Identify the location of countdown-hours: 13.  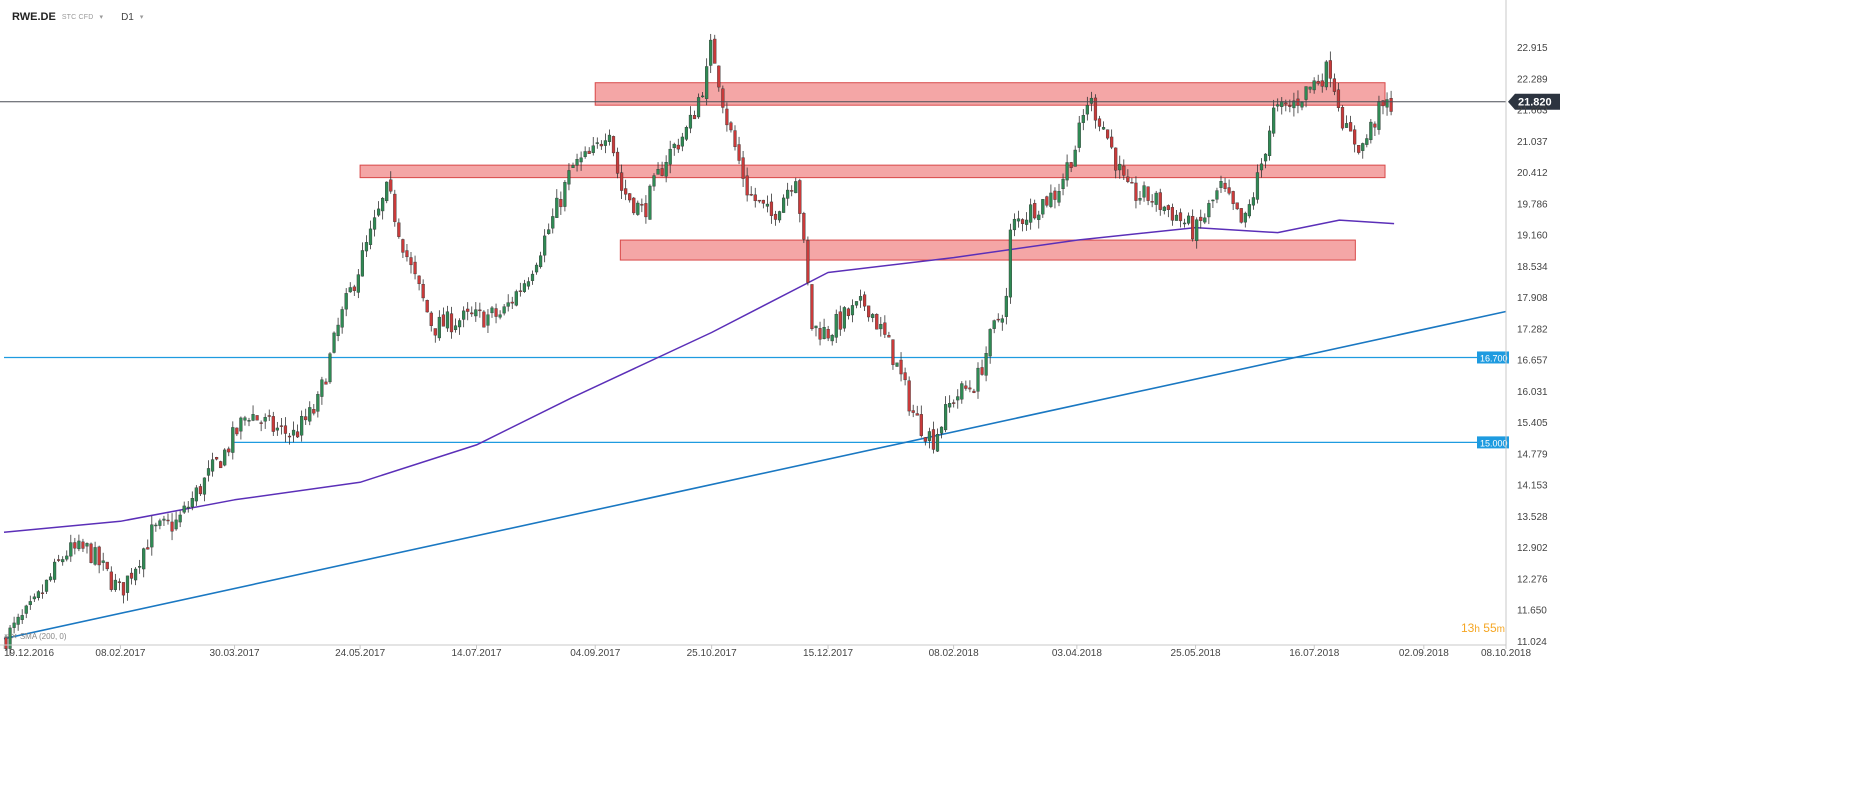
(1468, 628).